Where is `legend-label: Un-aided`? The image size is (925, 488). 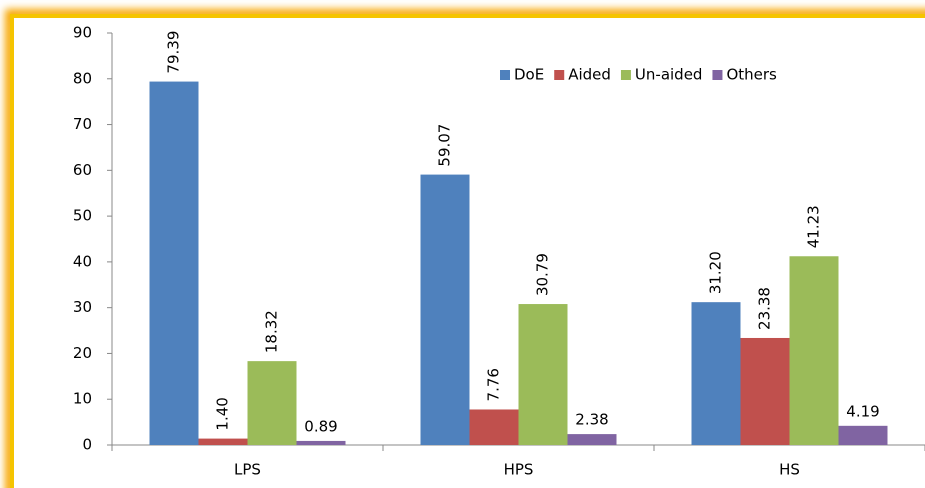
legend-label: Un-aided is located at coordinates (669, 75).